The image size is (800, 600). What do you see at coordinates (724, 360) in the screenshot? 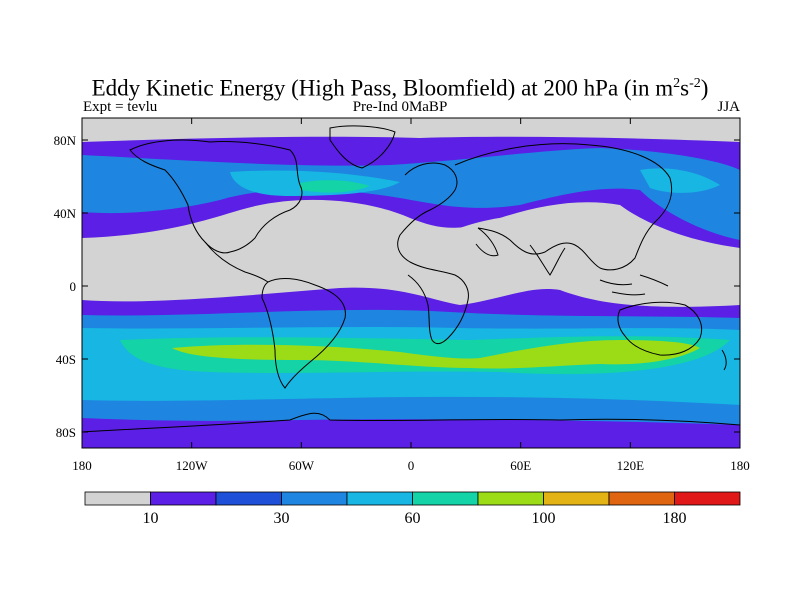
I see `coast-new-zealand` at bounding box center [724, 360].